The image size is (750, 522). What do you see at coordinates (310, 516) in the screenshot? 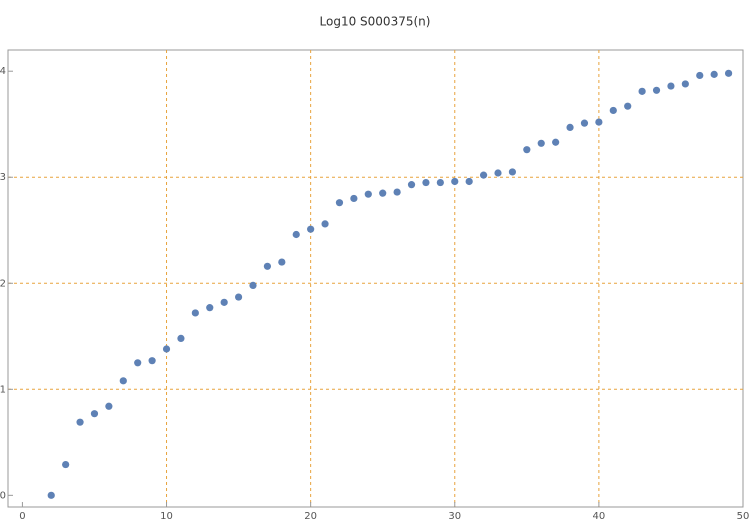
I see `x-tick-label: 20` at bounding box center [310, 516].